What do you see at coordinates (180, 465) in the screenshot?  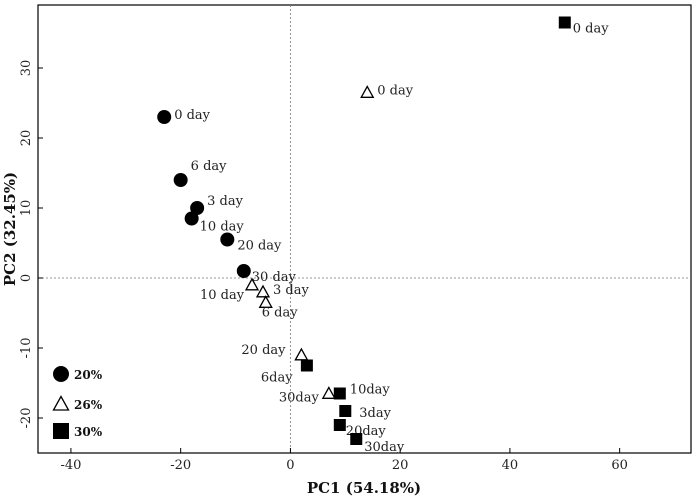 I see `x-tick-label: -20` at bounding box center [180, 465].